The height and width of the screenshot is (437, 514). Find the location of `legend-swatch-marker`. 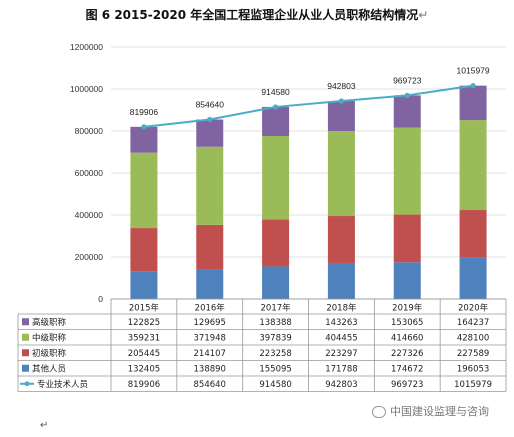

legend-swatch-marker is located at coordinates (27, 384).